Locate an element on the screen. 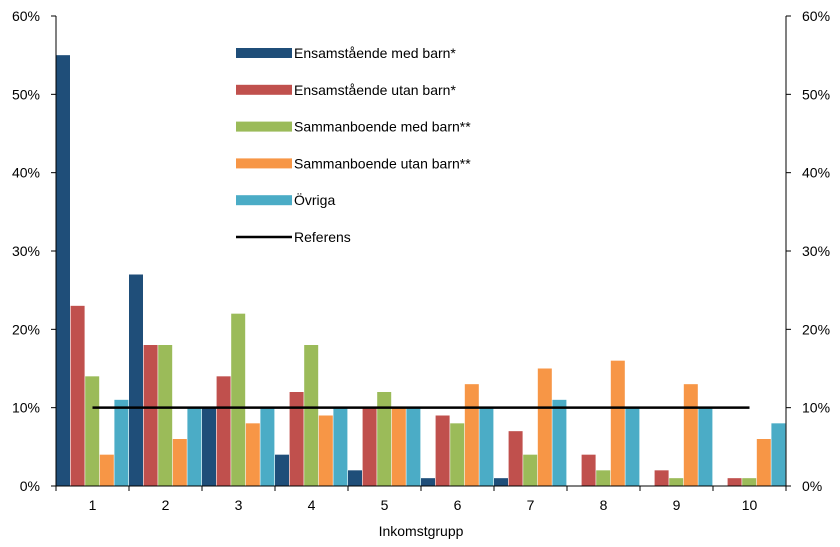 The width and height of the screenshot is (840, 547). x-tick-label: 1 is located at coordinates (93, 505).